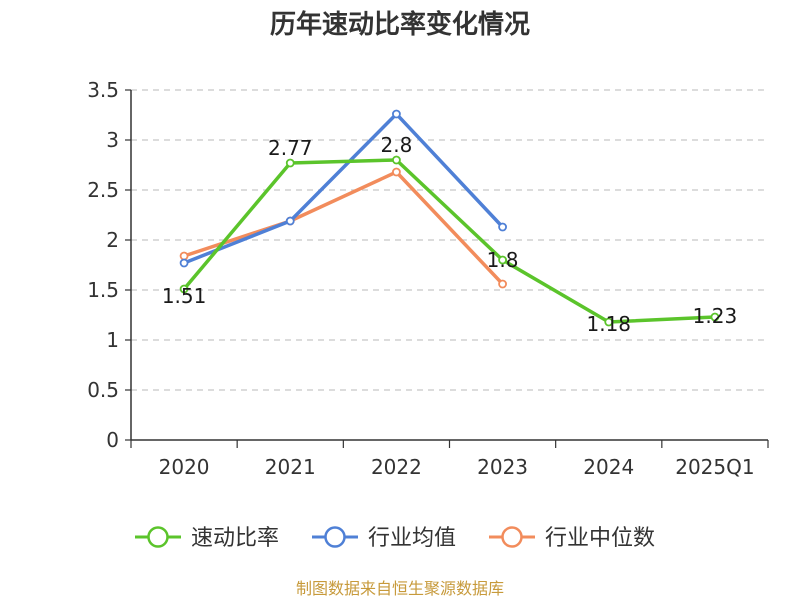 The width and height of the screenshot is (800, 600). I want to click on data-label: 1.23, so click(715, 316).